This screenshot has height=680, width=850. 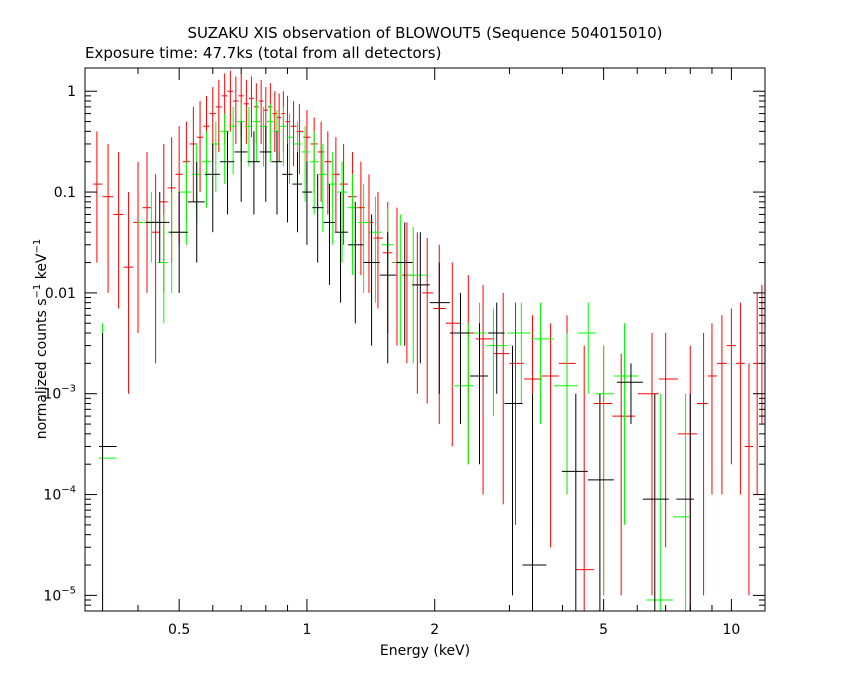 I want to click on y-tick-label: 1, so click(x=71, y=92).